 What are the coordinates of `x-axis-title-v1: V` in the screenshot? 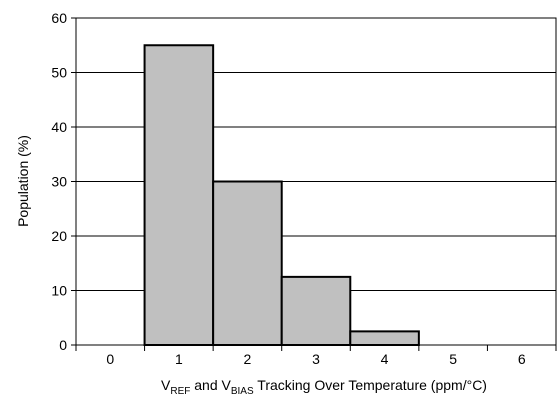 It's located at (166, 385).